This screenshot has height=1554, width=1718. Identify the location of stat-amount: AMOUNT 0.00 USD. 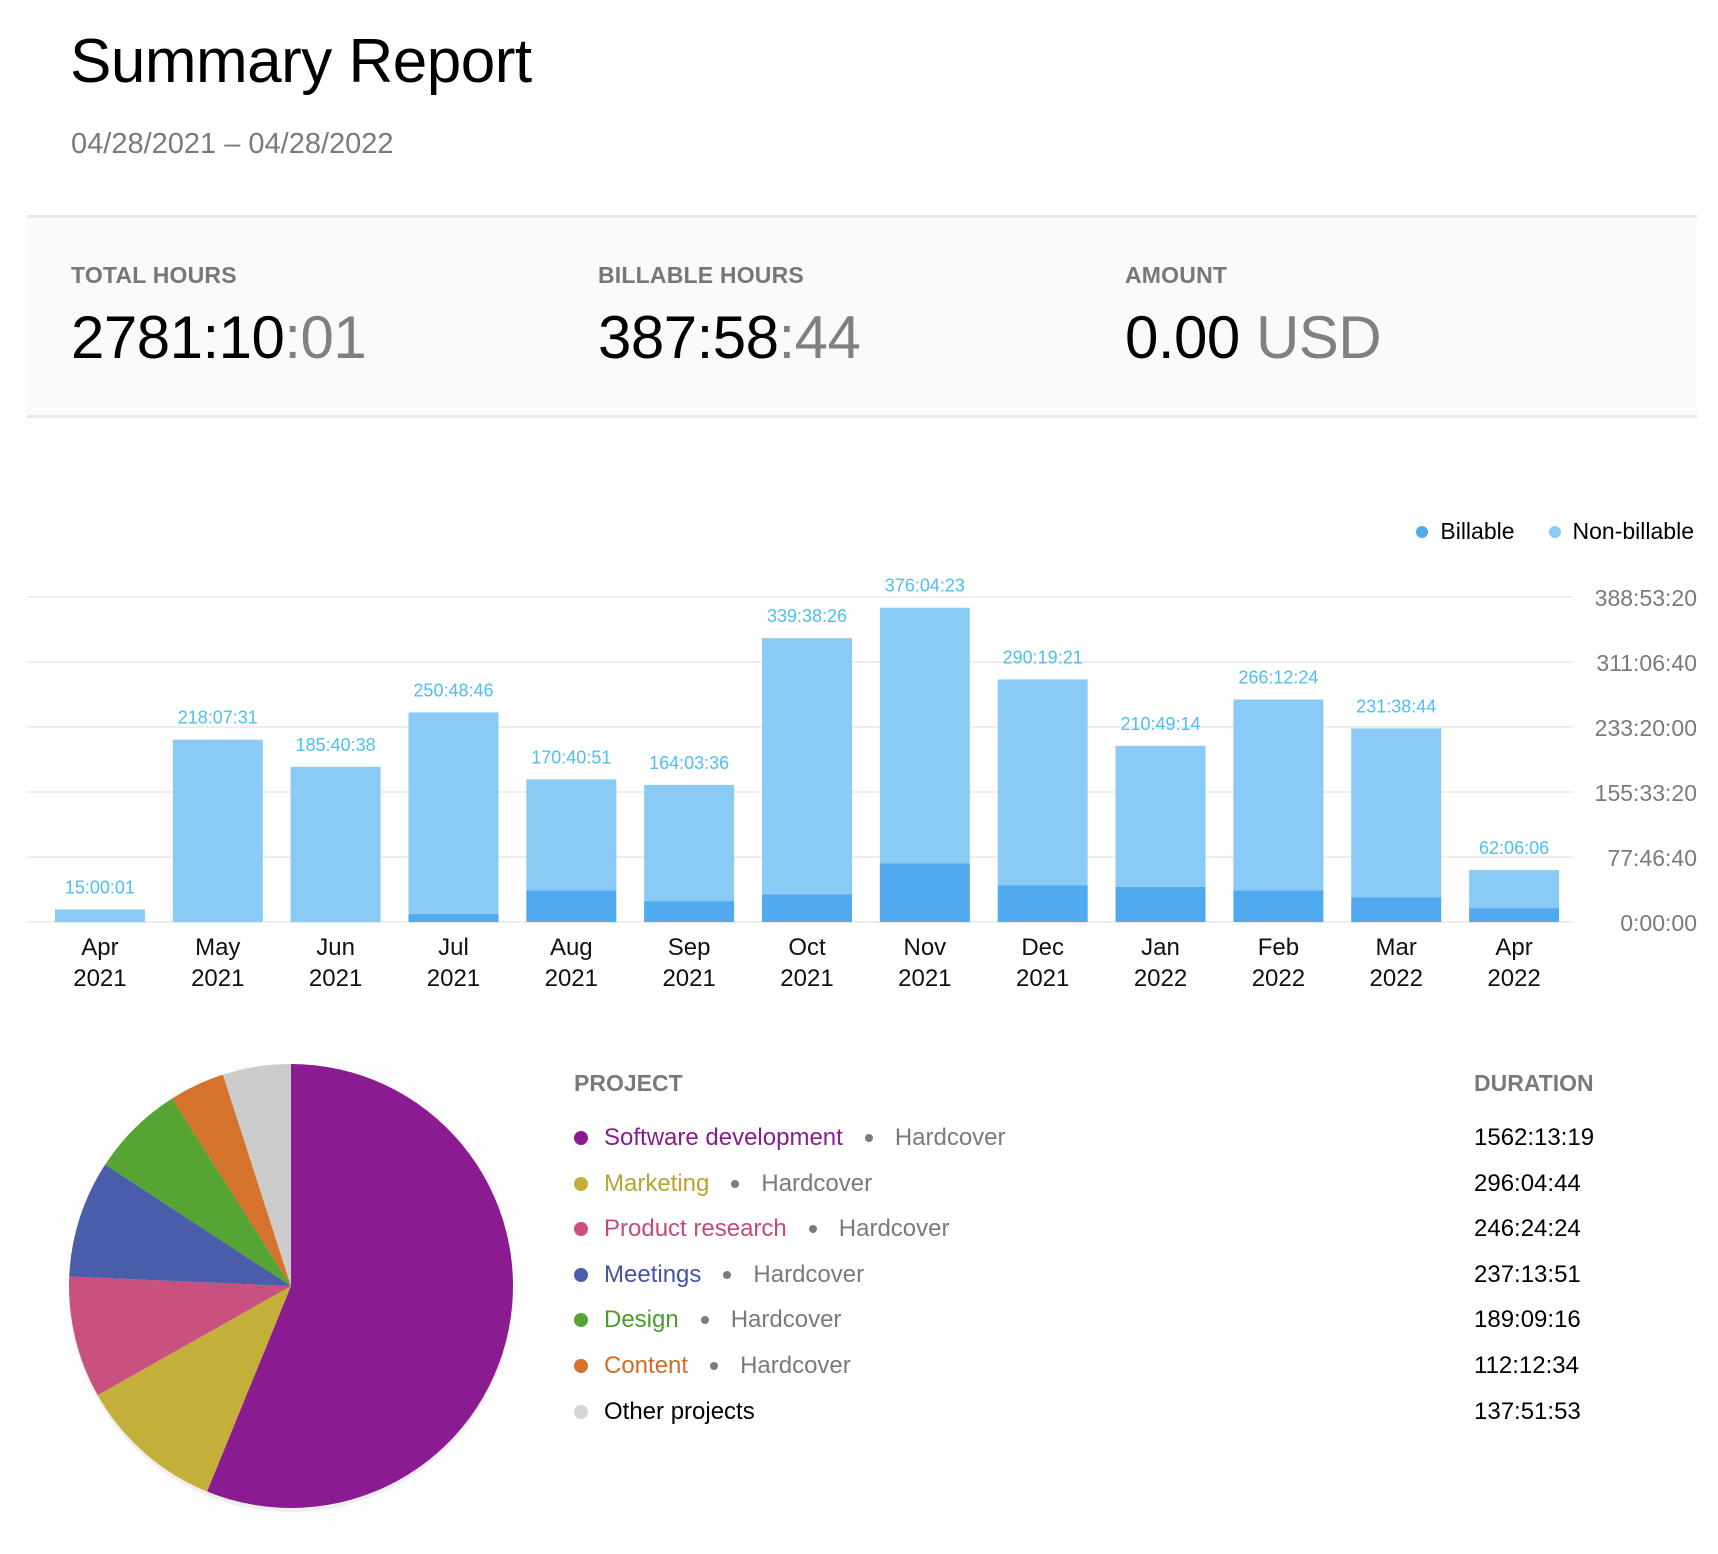
(1253, 317).